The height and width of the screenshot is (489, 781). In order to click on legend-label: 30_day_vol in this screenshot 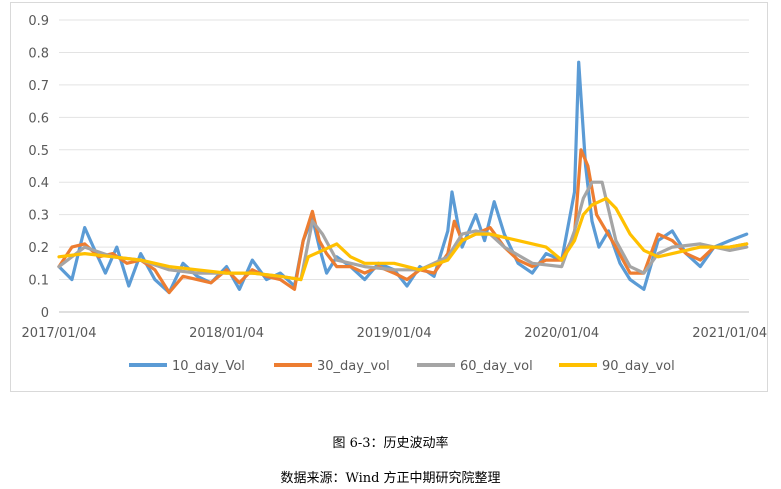, I will do `click(353, 366)`.